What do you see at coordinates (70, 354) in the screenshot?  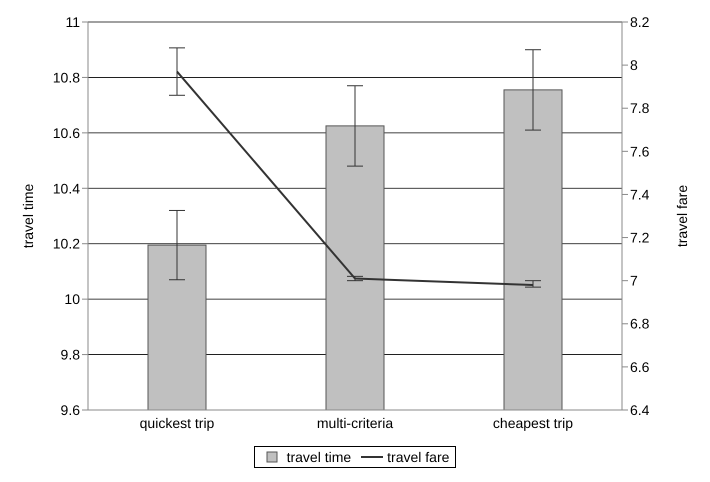 I see `y-tick-label: 9.8` at bounding box center [70, 354].